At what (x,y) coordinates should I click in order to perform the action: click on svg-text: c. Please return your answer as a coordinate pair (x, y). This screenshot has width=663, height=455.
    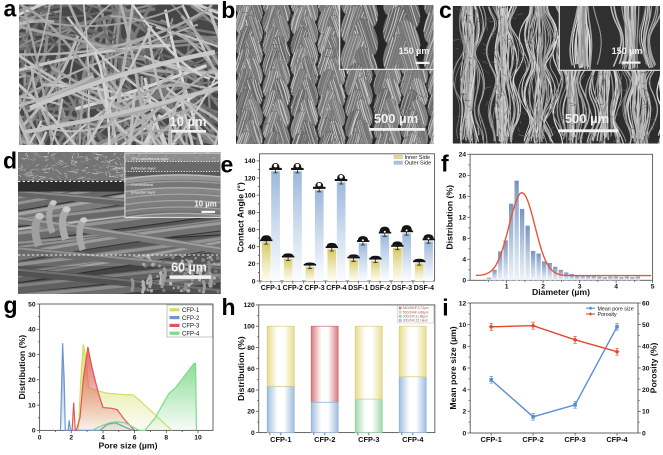
    Looking at the image, I should click on (445, 11).